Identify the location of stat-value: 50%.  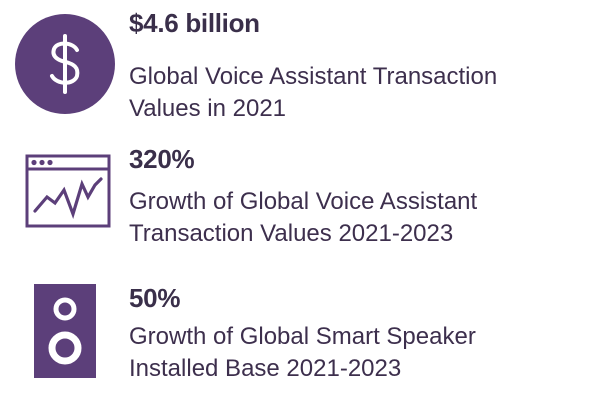
(155, 298).